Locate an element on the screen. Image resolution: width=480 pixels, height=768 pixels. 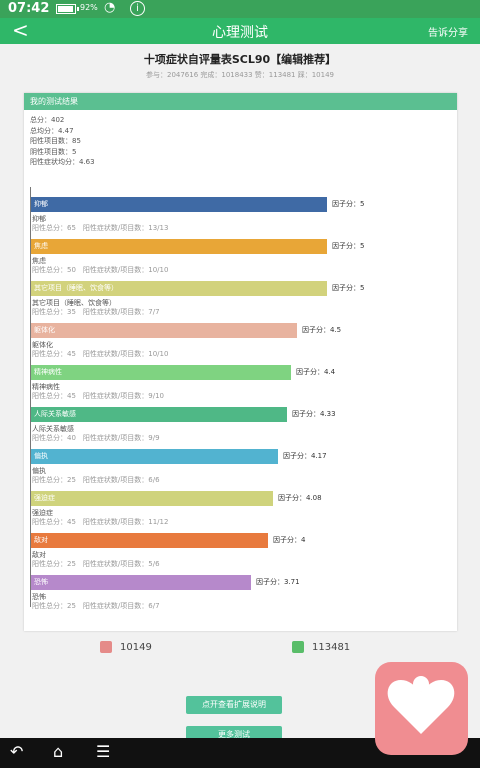
factor-bar: 恐怖 is located at coordinates (141, 582).